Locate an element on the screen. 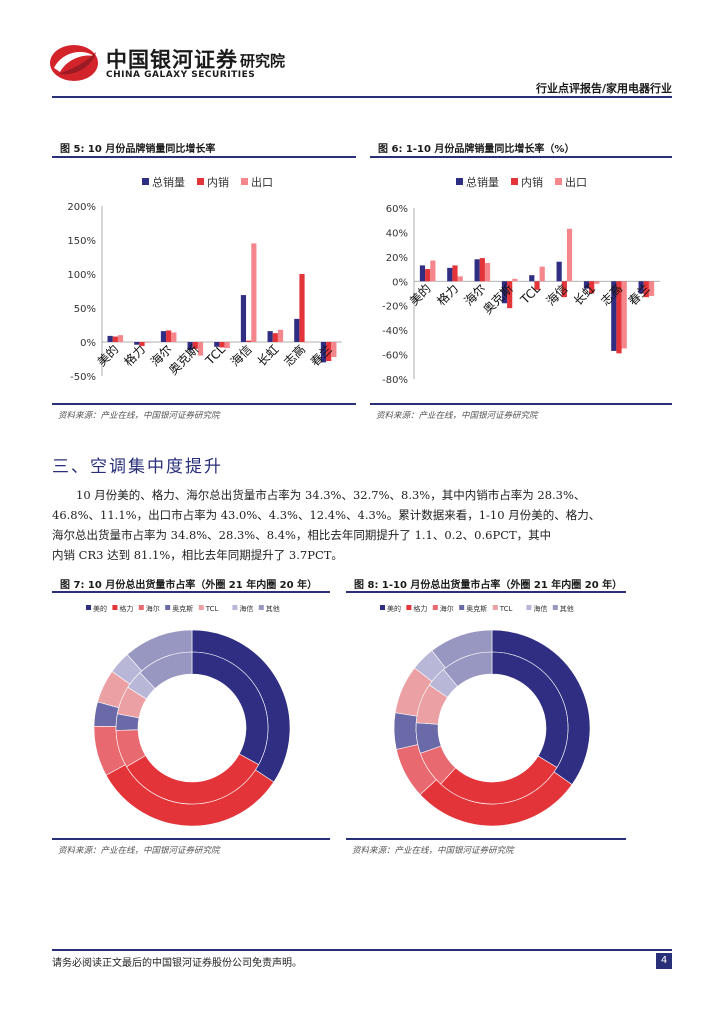 The width and height of the screenshot is (724, 1024). company-name-en: CHINA GALAXY SECURITIES is located at coordinates (181, 75).